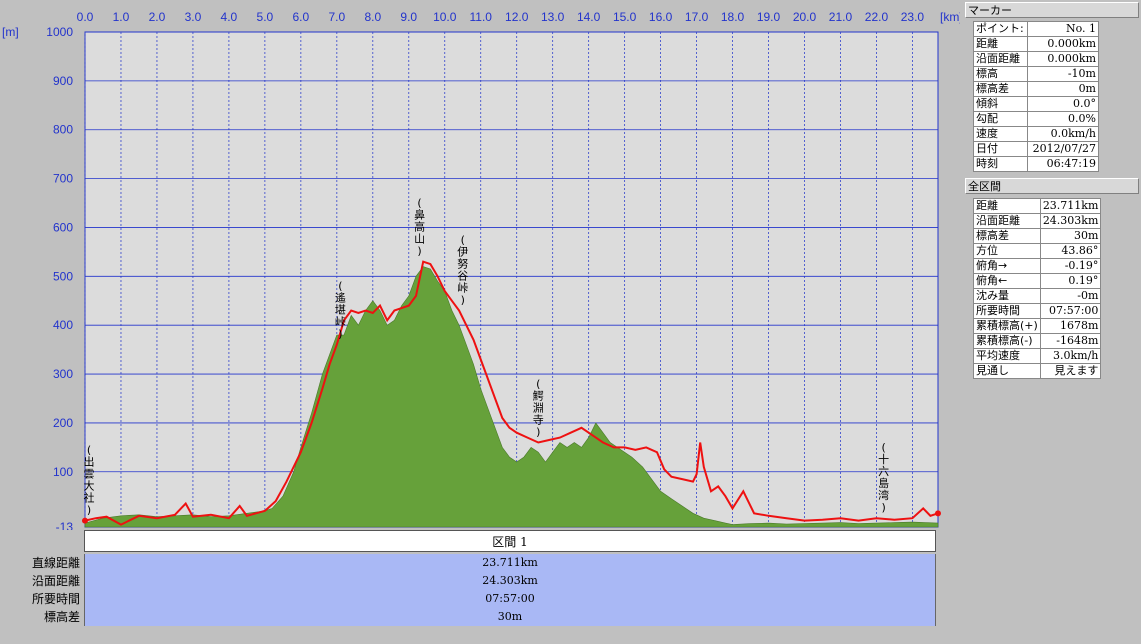  Describe the element at coordinates (1000, 74) in the screenshot. I see `info-key: 標高` at that location.